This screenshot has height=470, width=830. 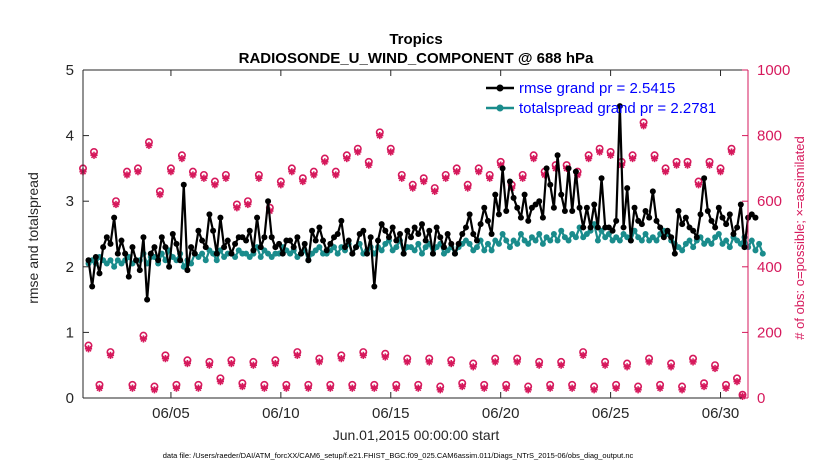 I want to click on legend-rmse-marker, so click(x=500, y=88).